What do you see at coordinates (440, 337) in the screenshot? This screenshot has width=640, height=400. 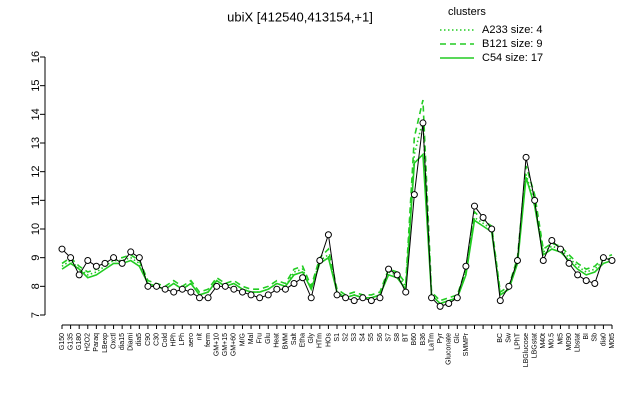 I see `x-tick-label: Pyr` at bounding box center [440, 337].